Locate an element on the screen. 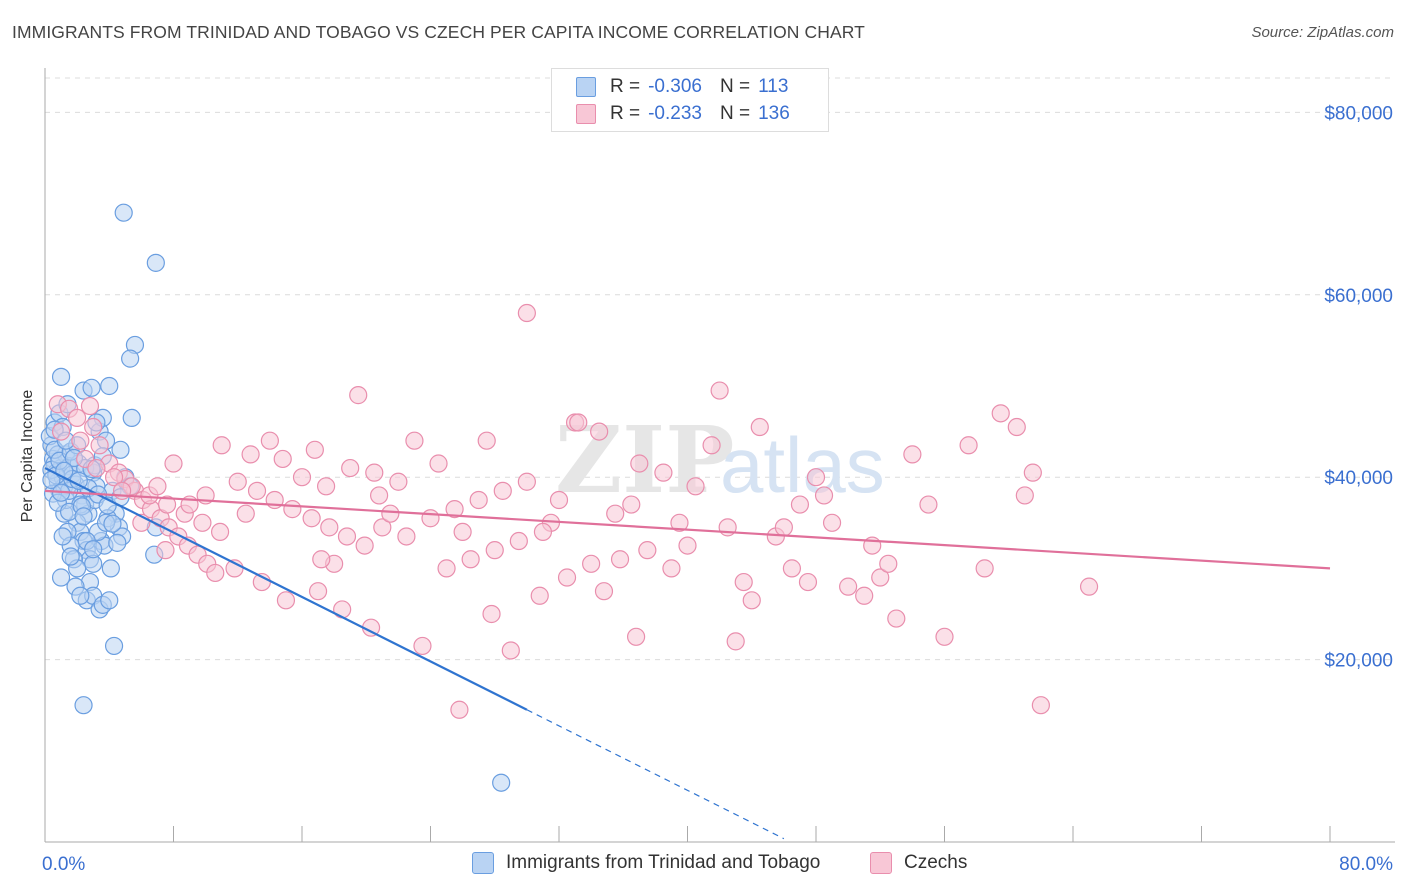  y-tick-label: $80,000 is located at coordinates (1358, 113).